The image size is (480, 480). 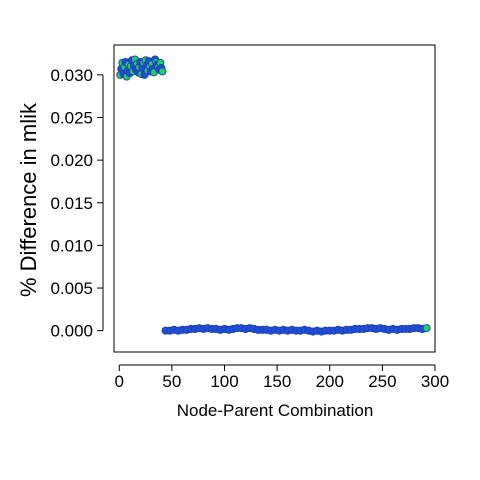 I want to click on x-axis: 0 50 100 150 200 250 300, so click(x=282, y=377).